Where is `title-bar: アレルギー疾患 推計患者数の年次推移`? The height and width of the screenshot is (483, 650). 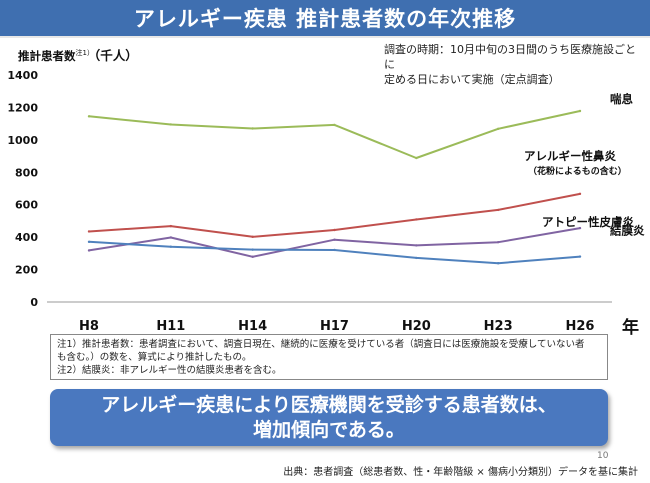 title-bar: アレルギー疾患 推計患者数の年次推移 is located at coordinates (325, 19).